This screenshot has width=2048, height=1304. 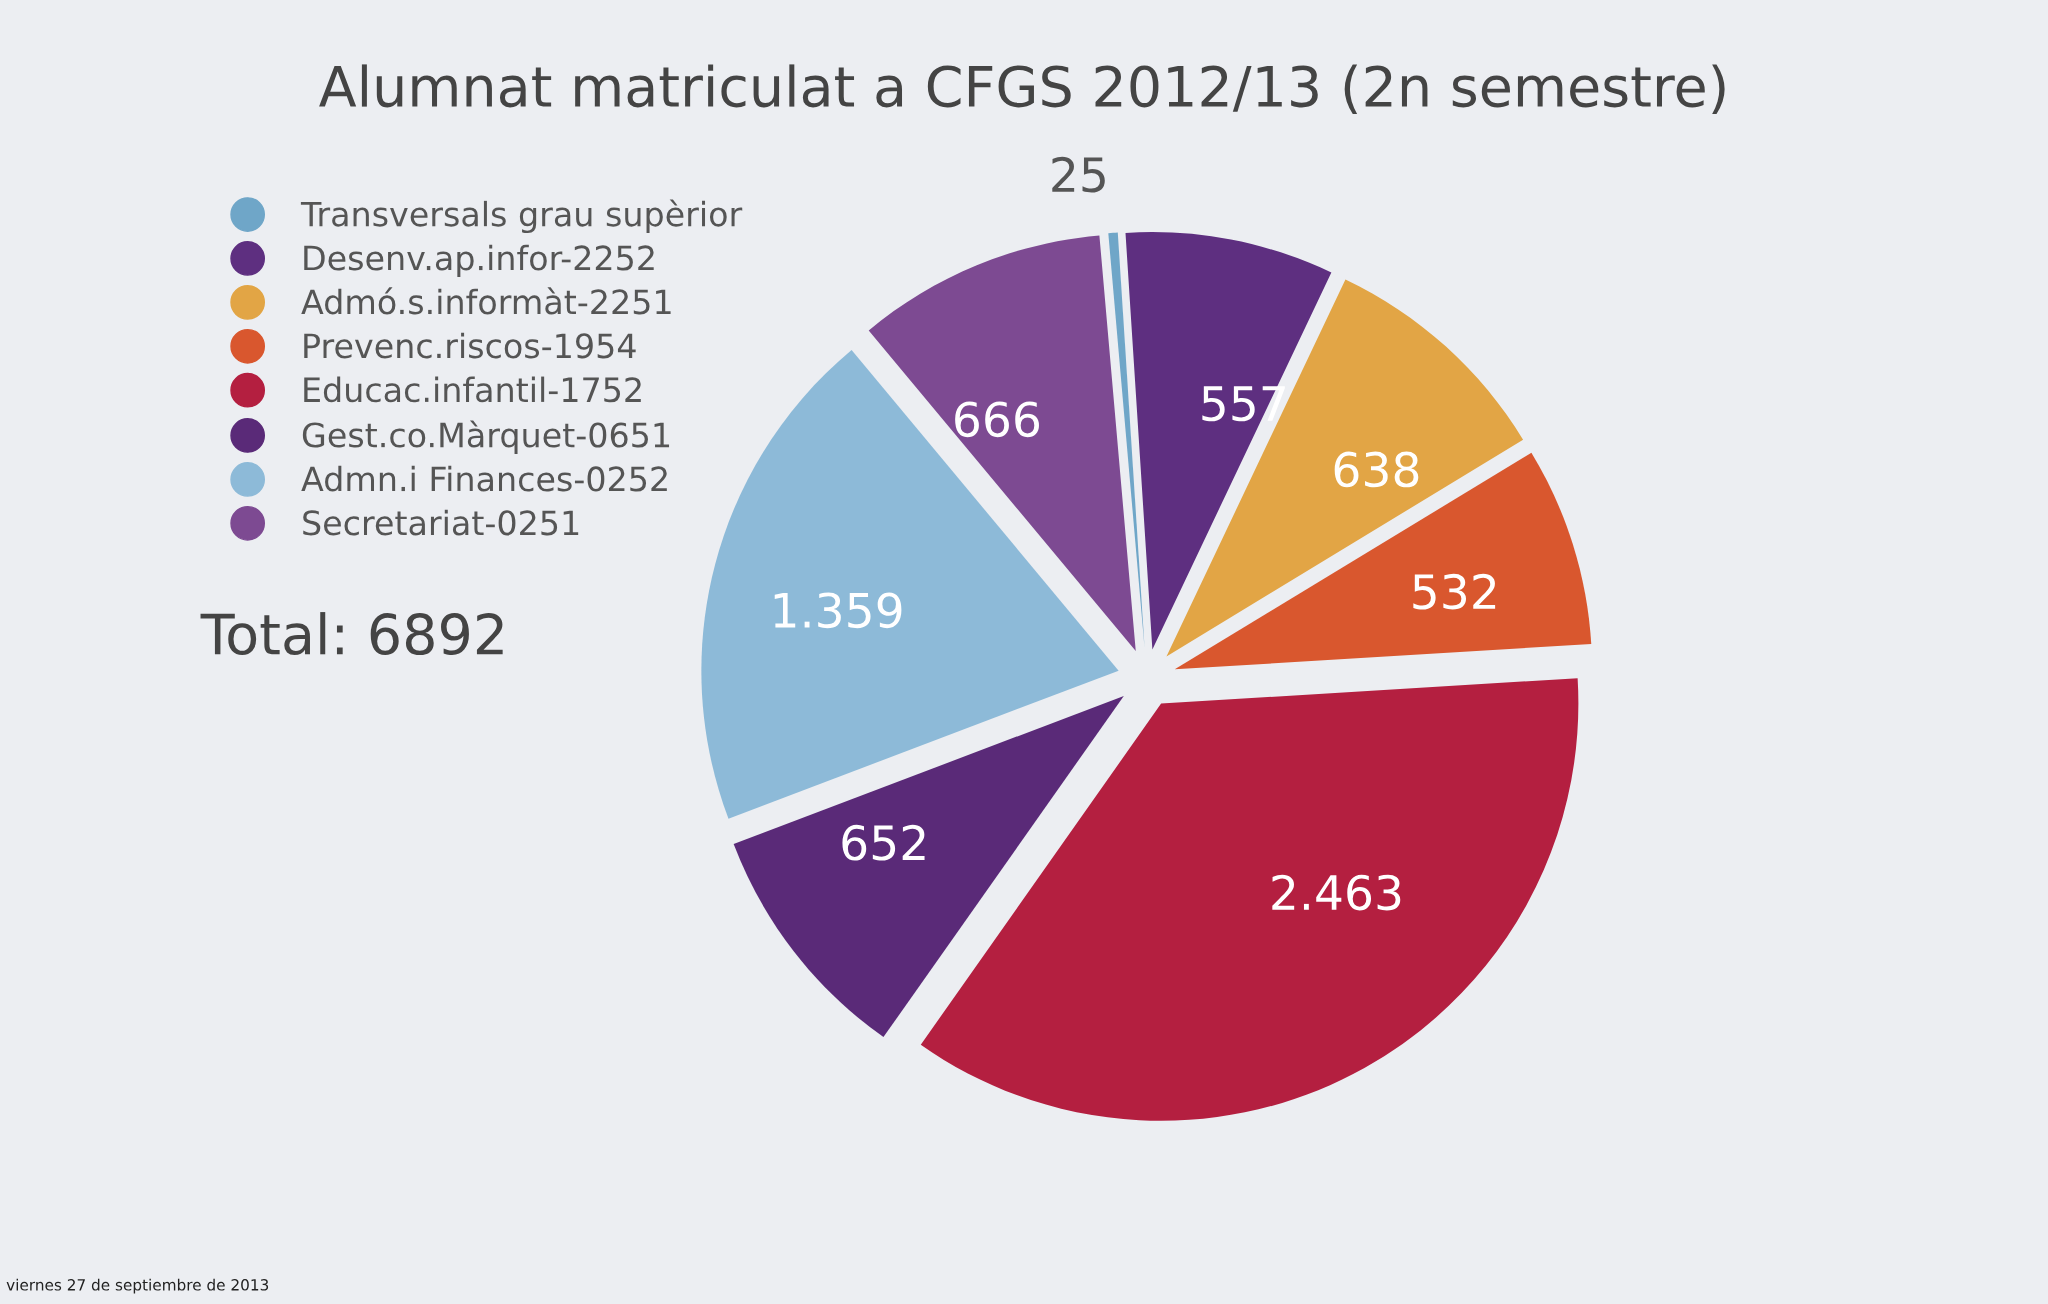 What do you see at coordinates (484, 478) in the screenshot?
I see `legend-label: Admn.i Finances-0252` at bounding box center [484, 478].